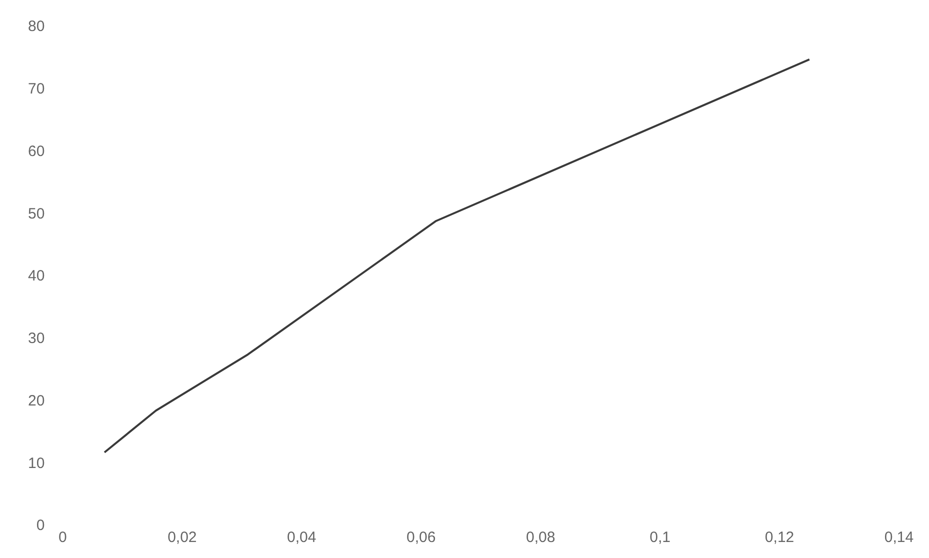  What do you see at coordinates (36, 276) in the screenshot?
I see `y-tick-label: 40` at bounding box center [36, 276].